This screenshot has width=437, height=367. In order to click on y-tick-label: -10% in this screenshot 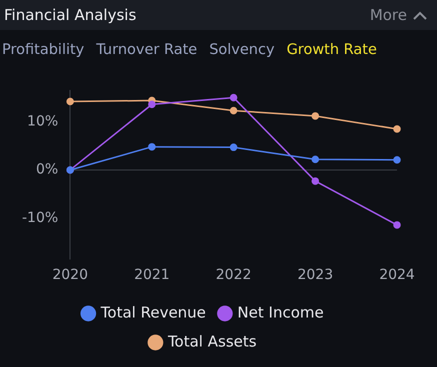, I will do `click(40, 218)`.